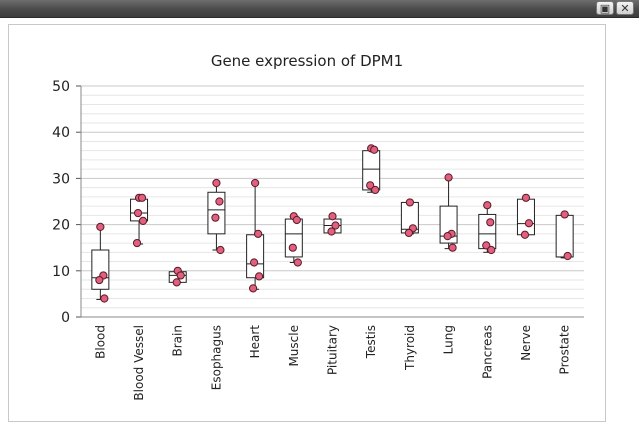 This screenshot has height=440, width=639. Describe the element at coordinates (61, 133) in the screenshot. I see `y-tick-label: 40` at that location.